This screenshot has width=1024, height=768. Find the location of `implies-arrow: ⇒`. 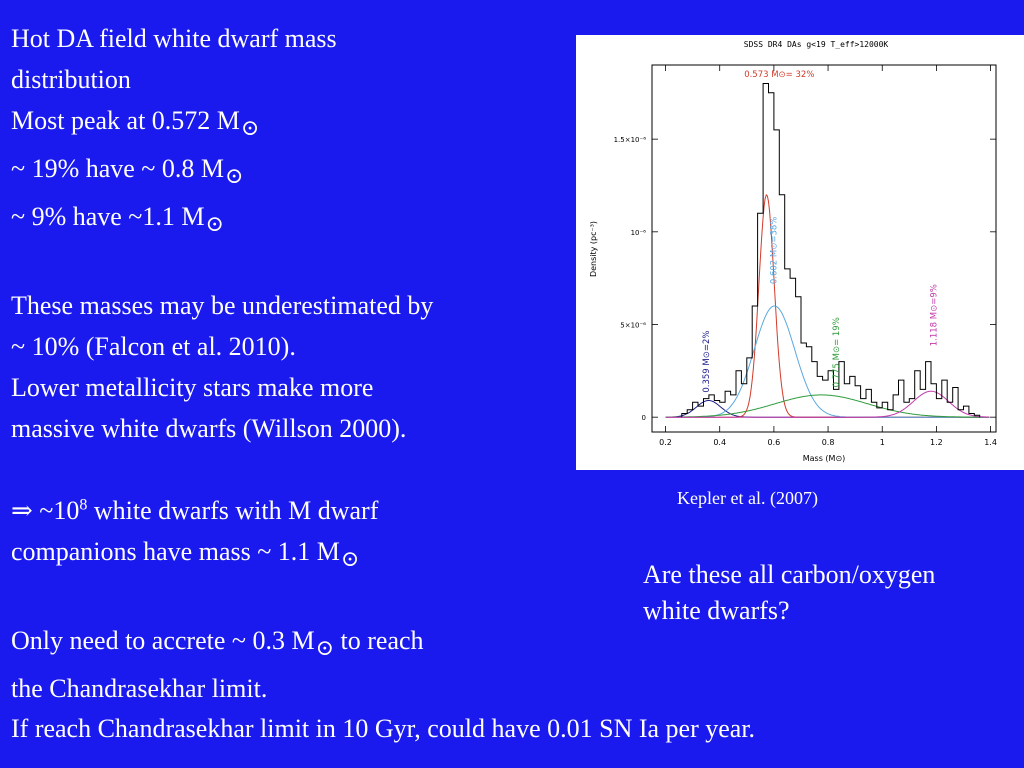

implies-arrow: ⇒ is located at coordinates (22, 510).